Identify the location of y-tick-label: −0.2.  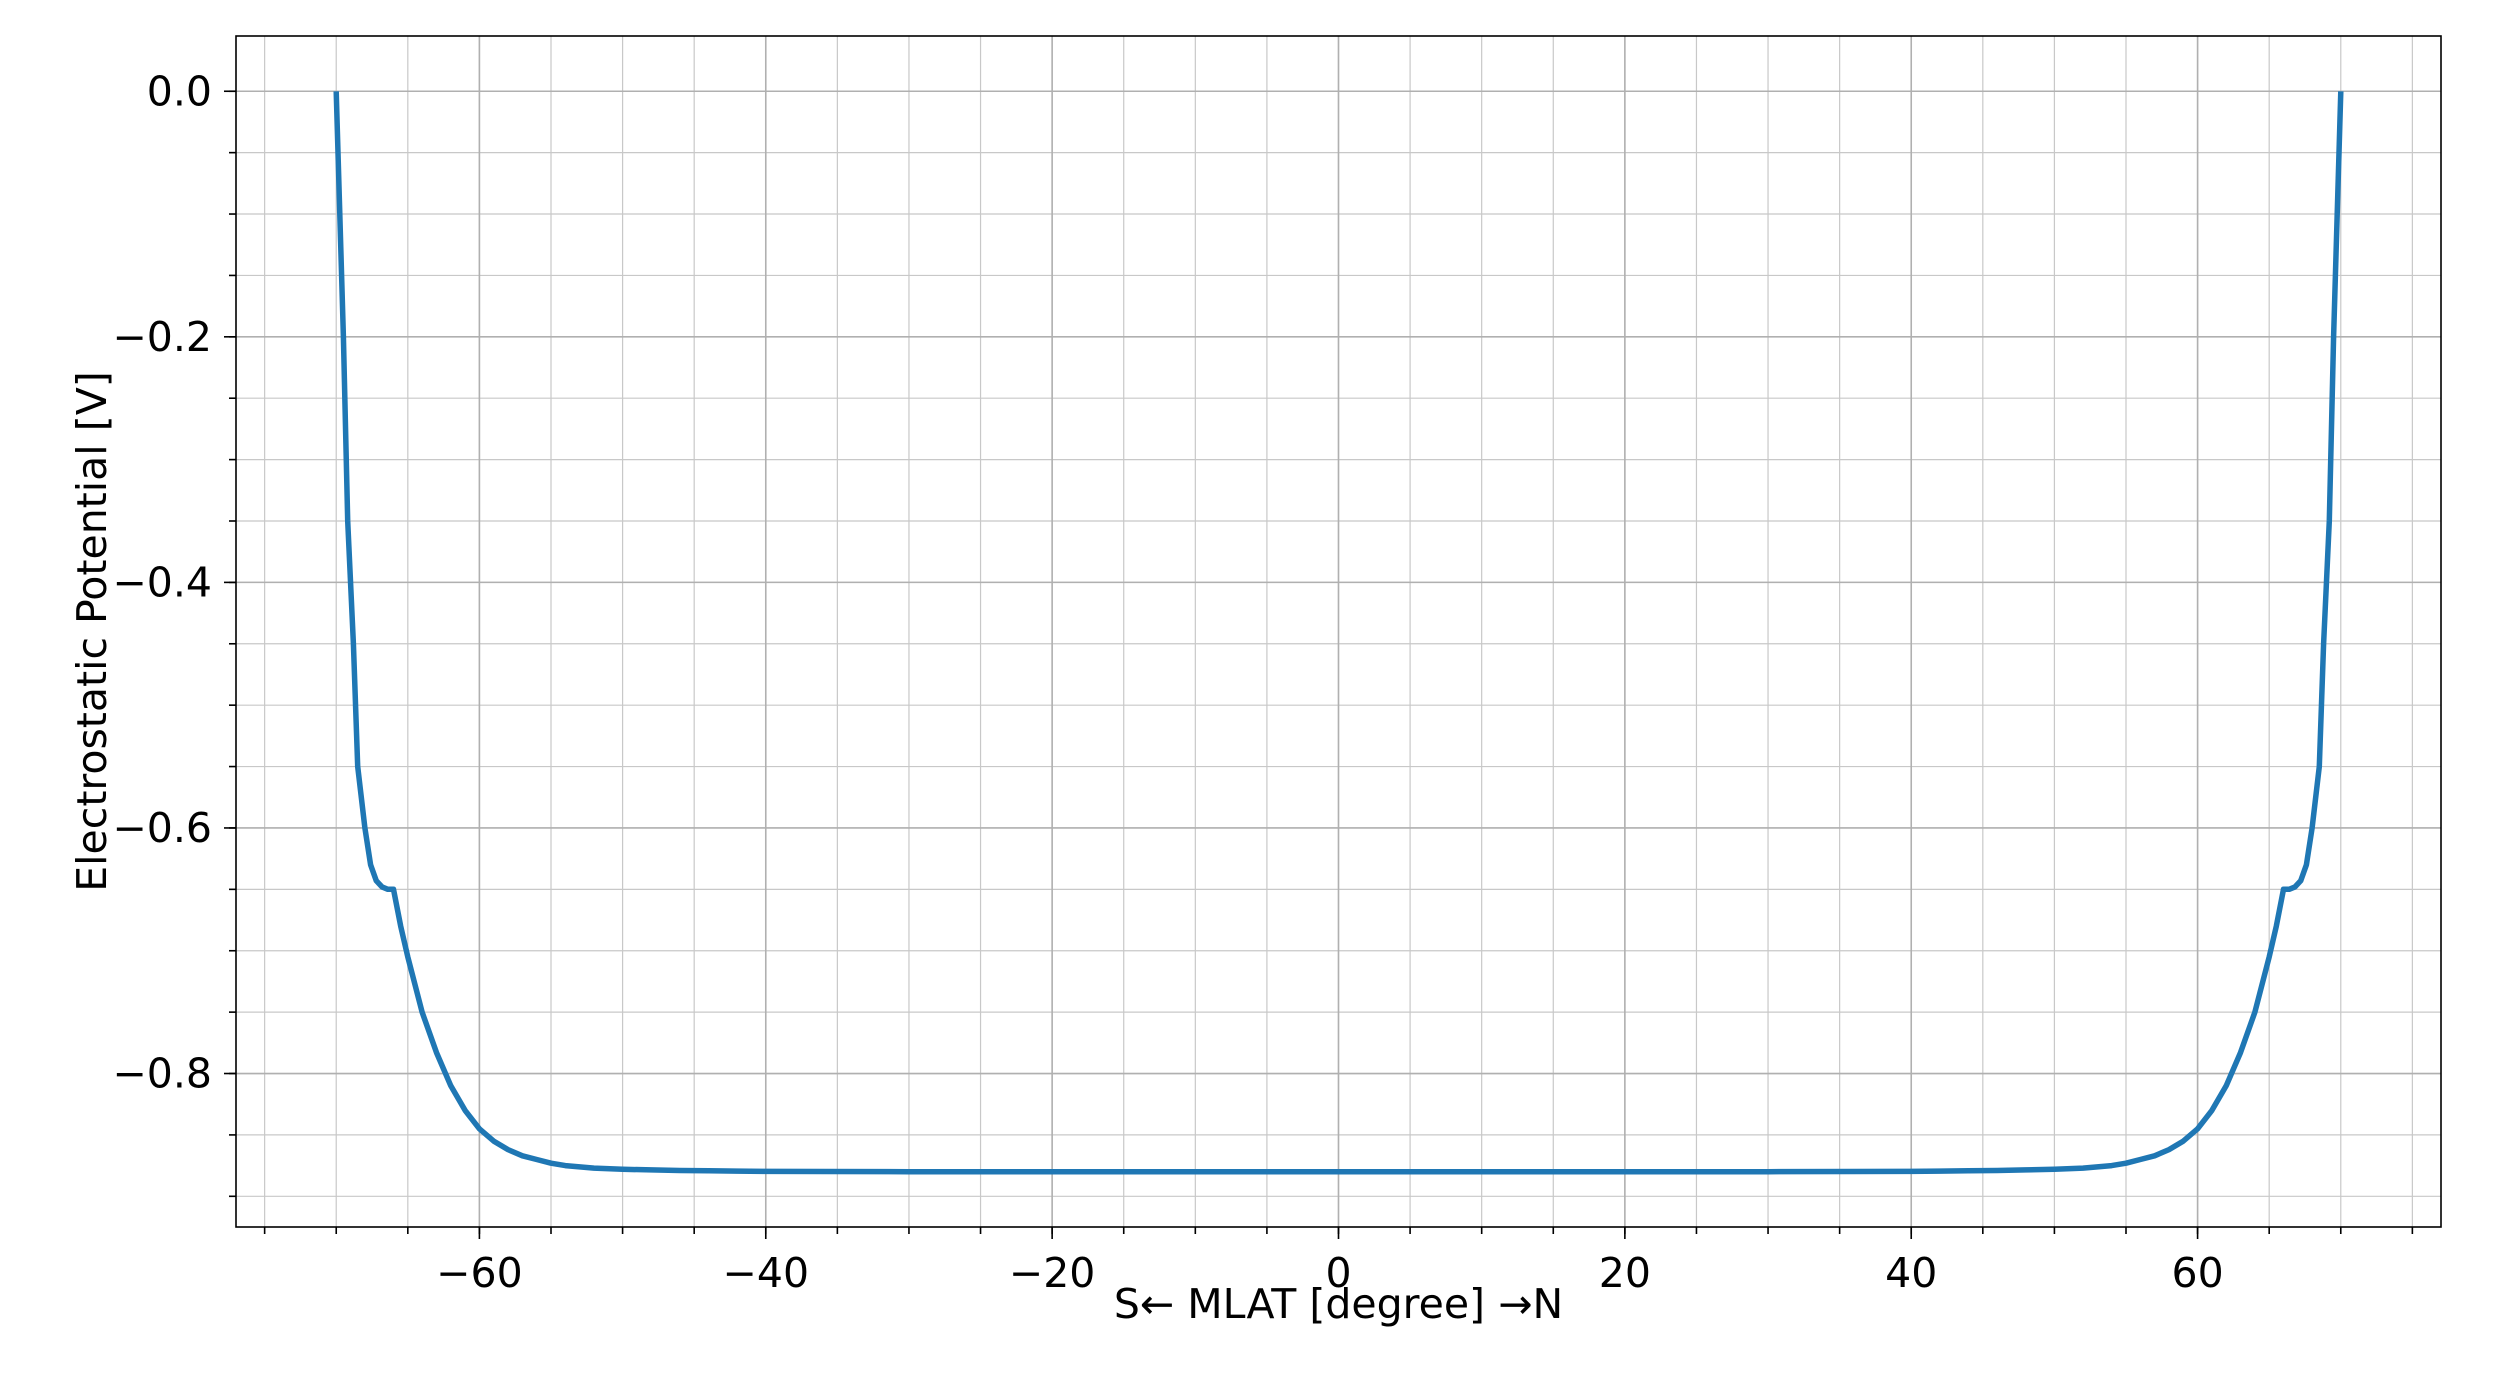
(162, 337).